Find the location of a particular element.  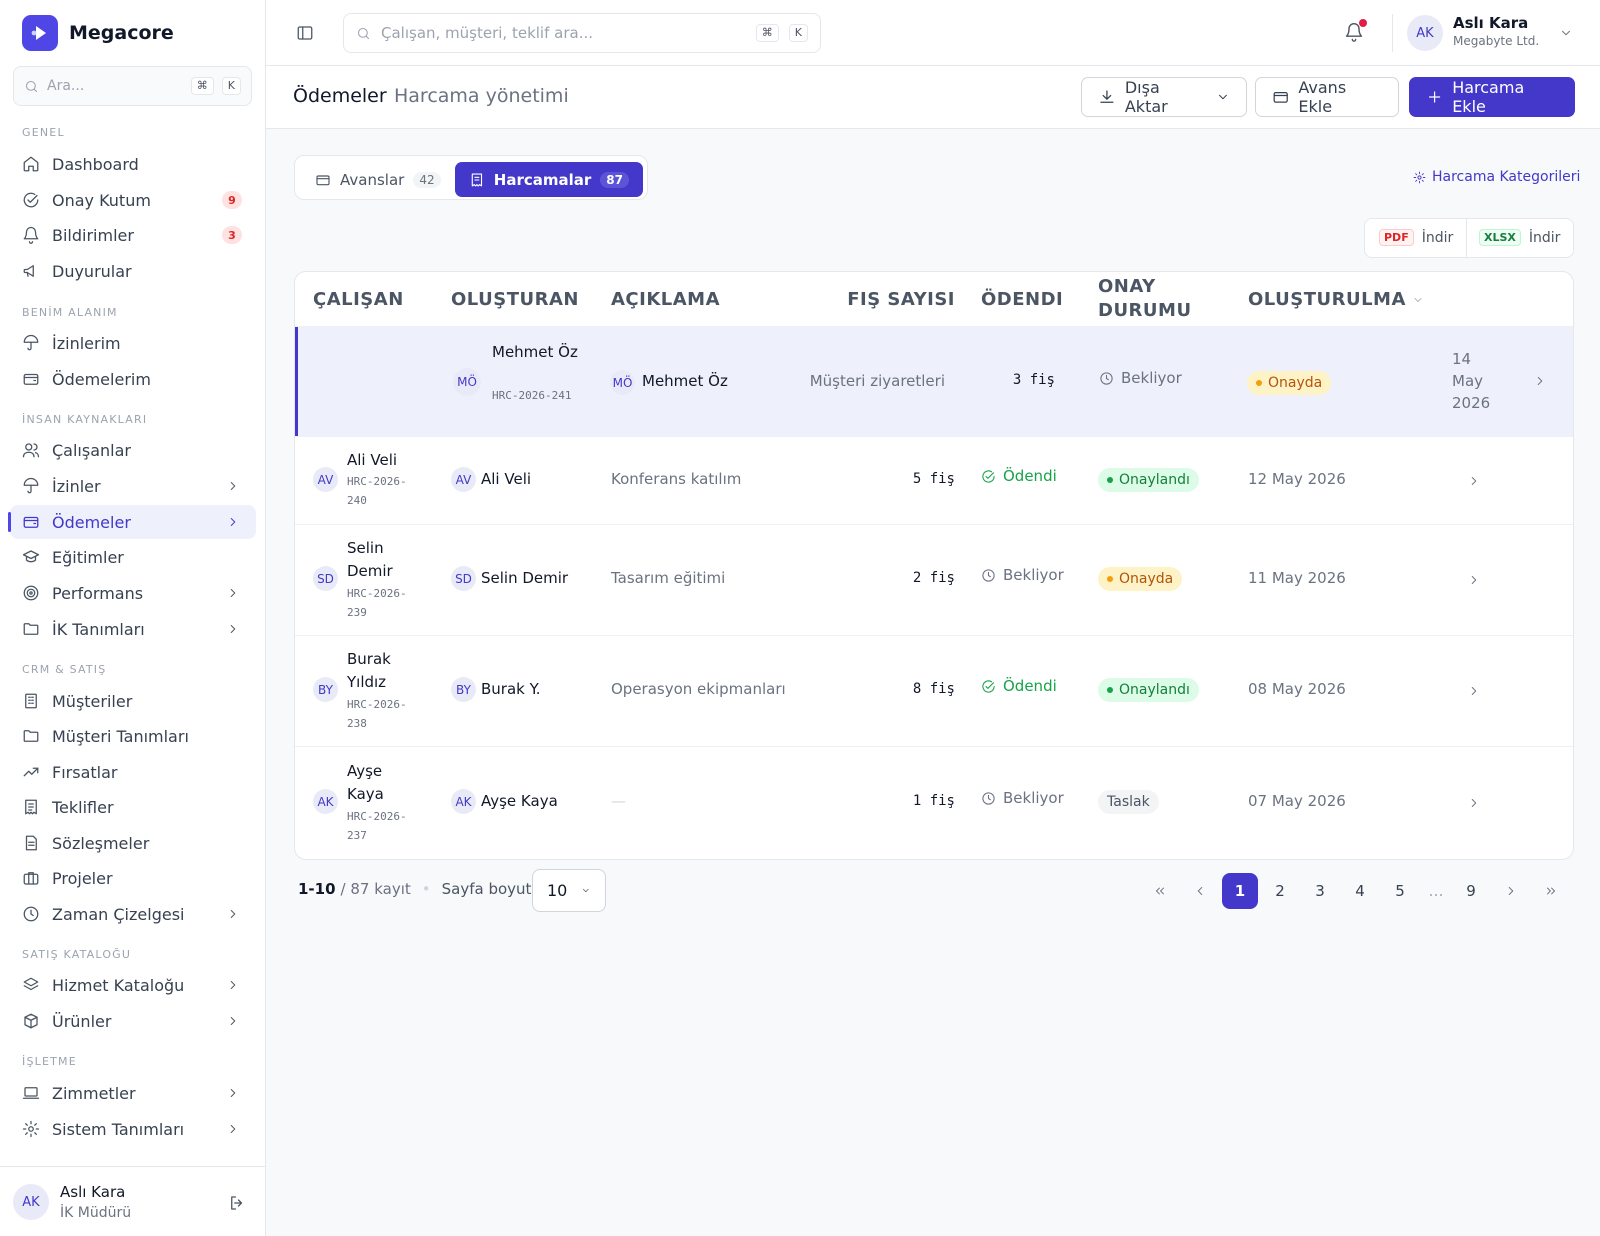

sidebar-item-label: Ödemeler is located at coordinates (91, 522).